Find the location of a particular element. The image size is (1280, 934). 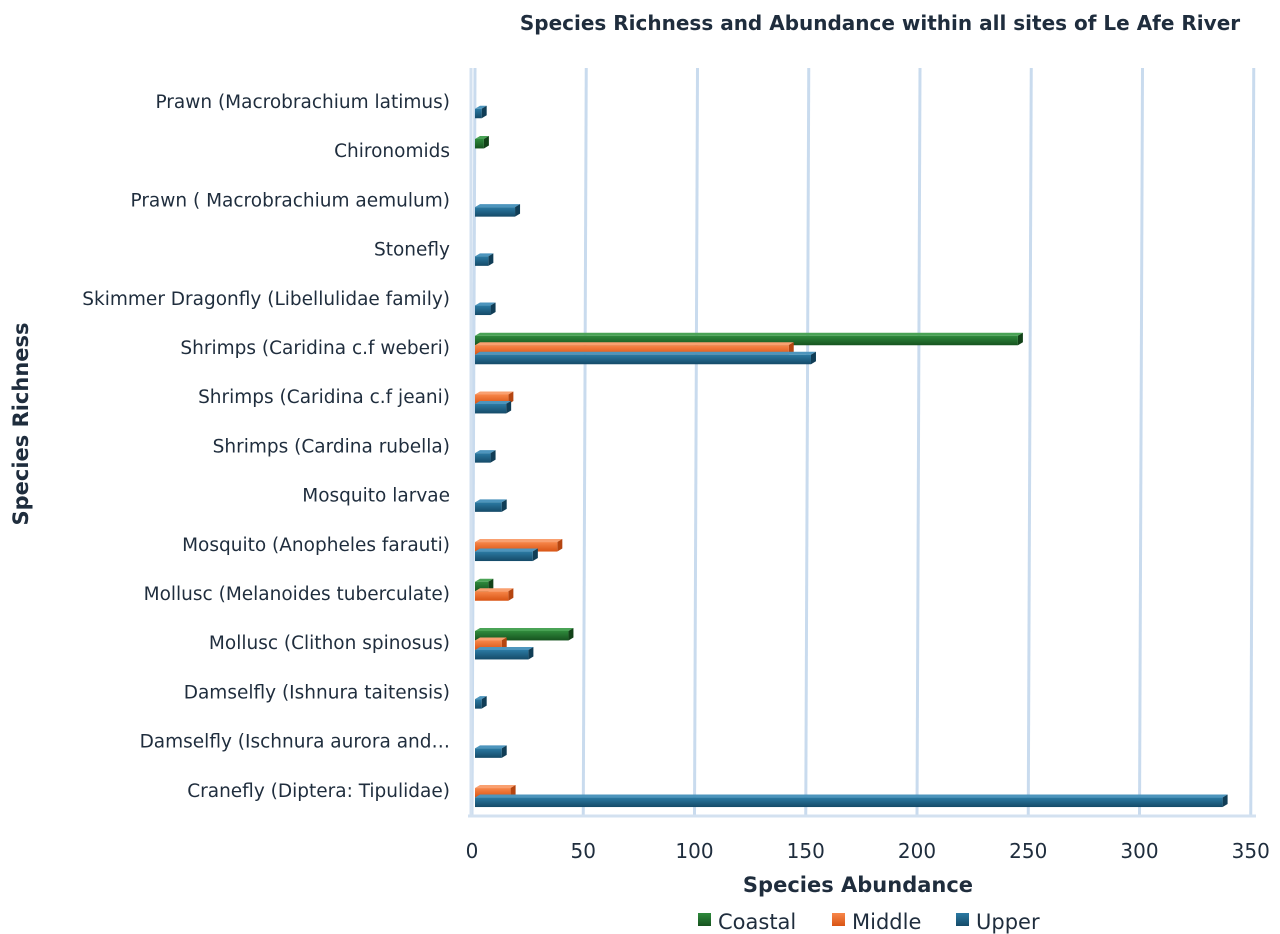

bar-coastal-mollusc-clithon-spinosus-face is located at coordinates (522, 635).